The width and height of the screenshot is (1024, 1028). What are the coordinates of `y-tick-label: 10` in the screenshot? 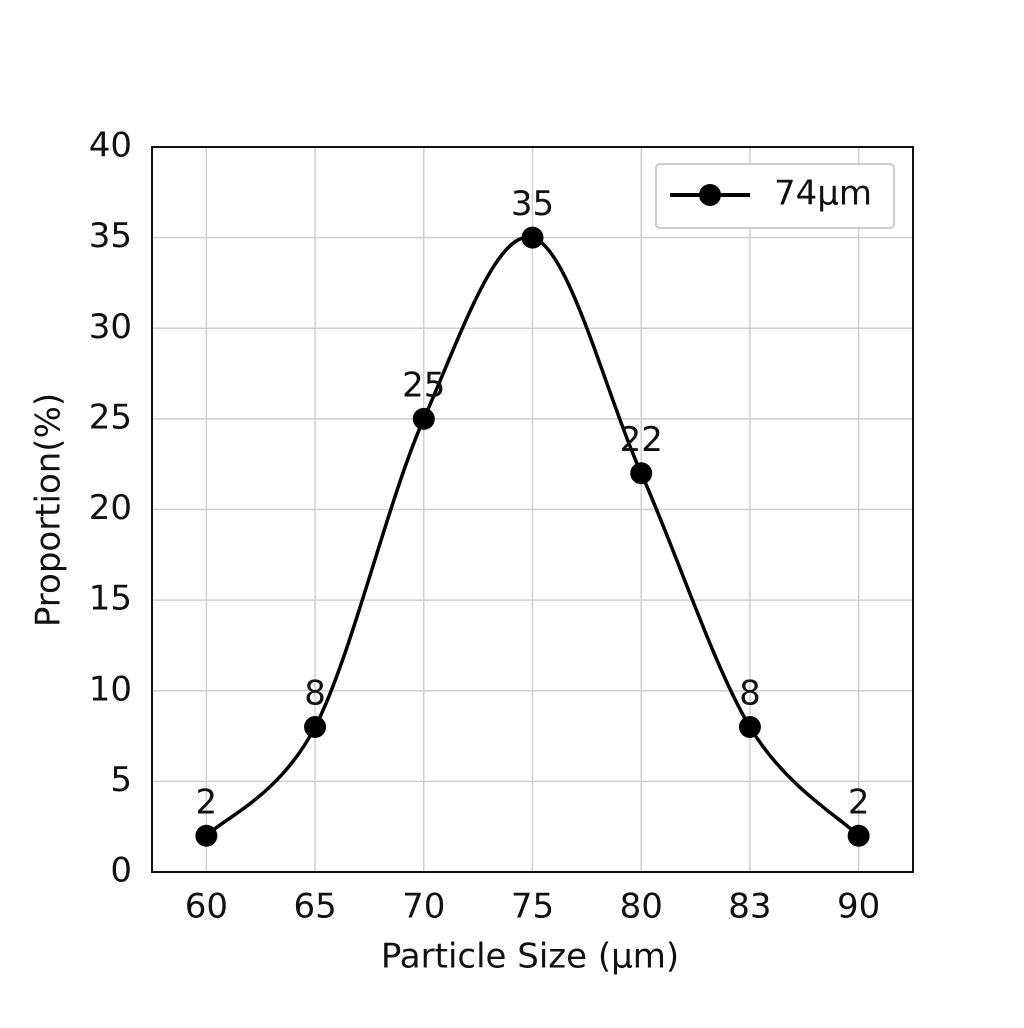 It's located at (110, 689).